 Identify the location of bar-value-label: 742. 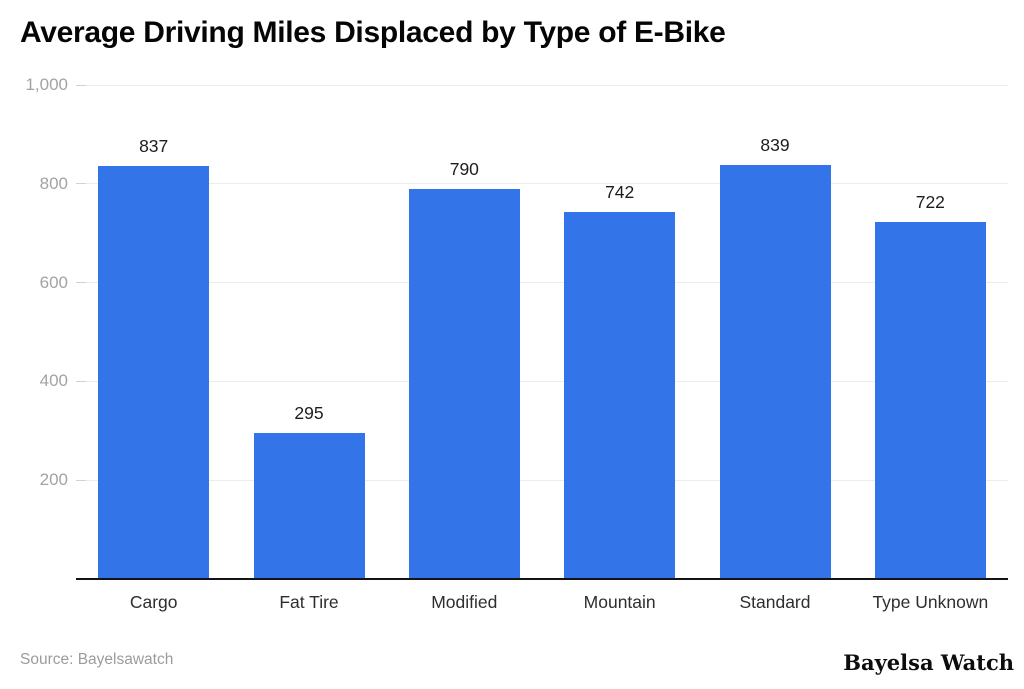
(620, 192).